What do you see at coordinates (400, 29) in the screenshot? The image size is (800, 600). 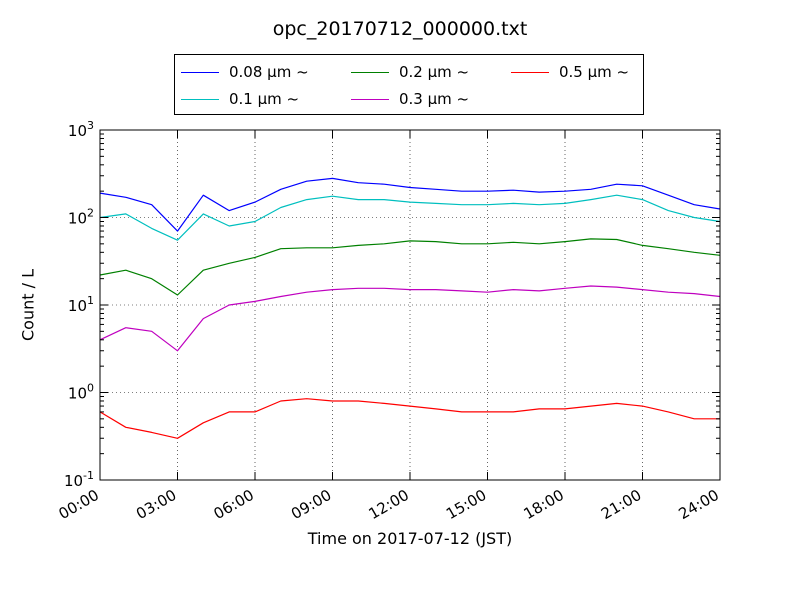 I see `chart-title: opc_20170712_000000.txt` at bounding box center [400, 29].